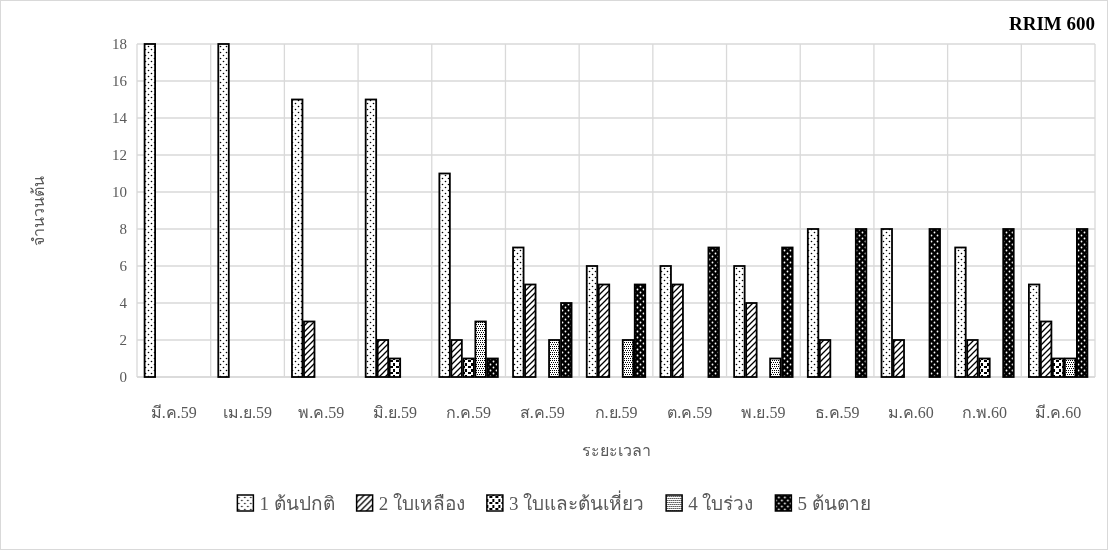 The height and width of the screenshot is (550, 1108). What do you see at coordinates (721, 503) in the screenshot?
I see `legend-label: 4 ใบร่วง` at bounding box center [721, 503].